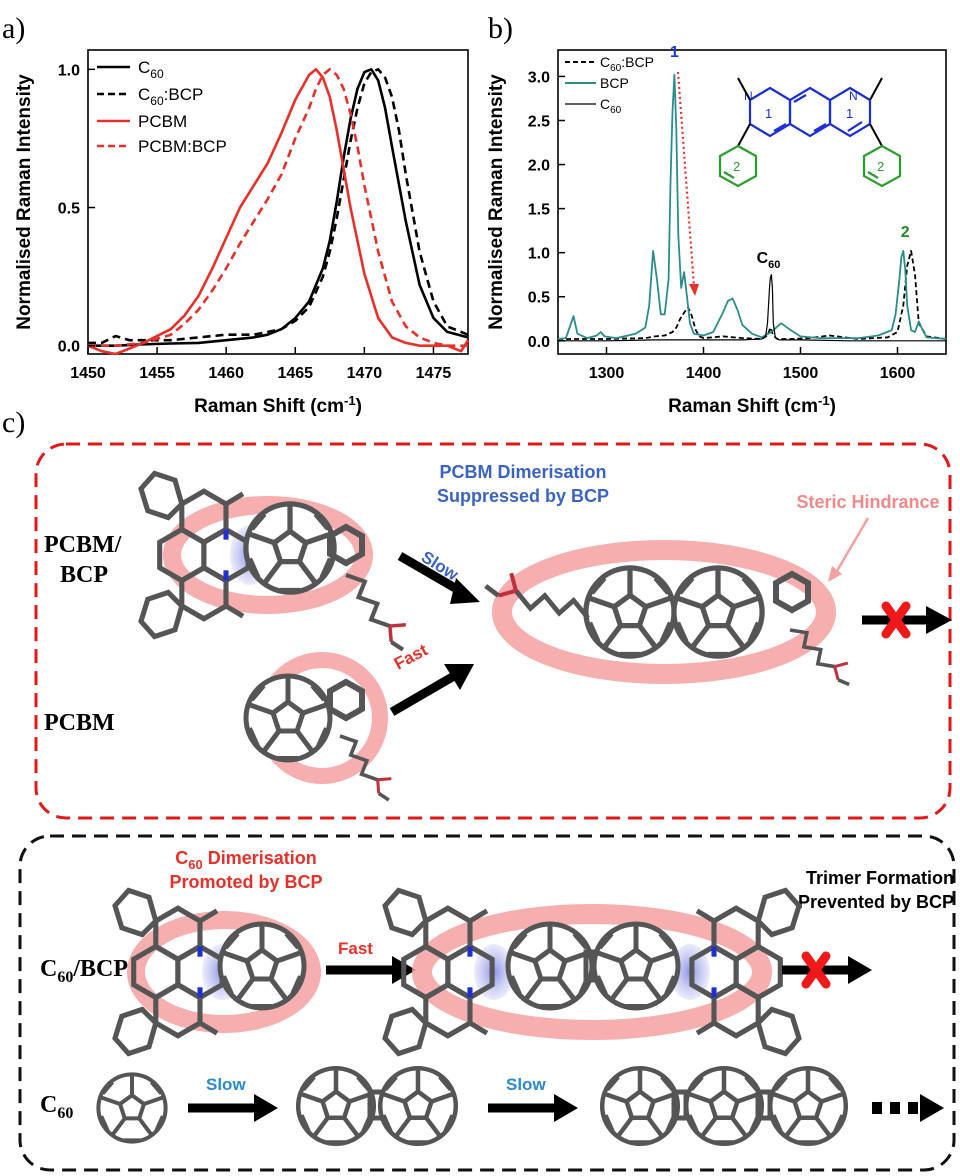 The height and width of the screenshot is (1176, 960). I want to click on panel-label-a: a), so click(13, 28).